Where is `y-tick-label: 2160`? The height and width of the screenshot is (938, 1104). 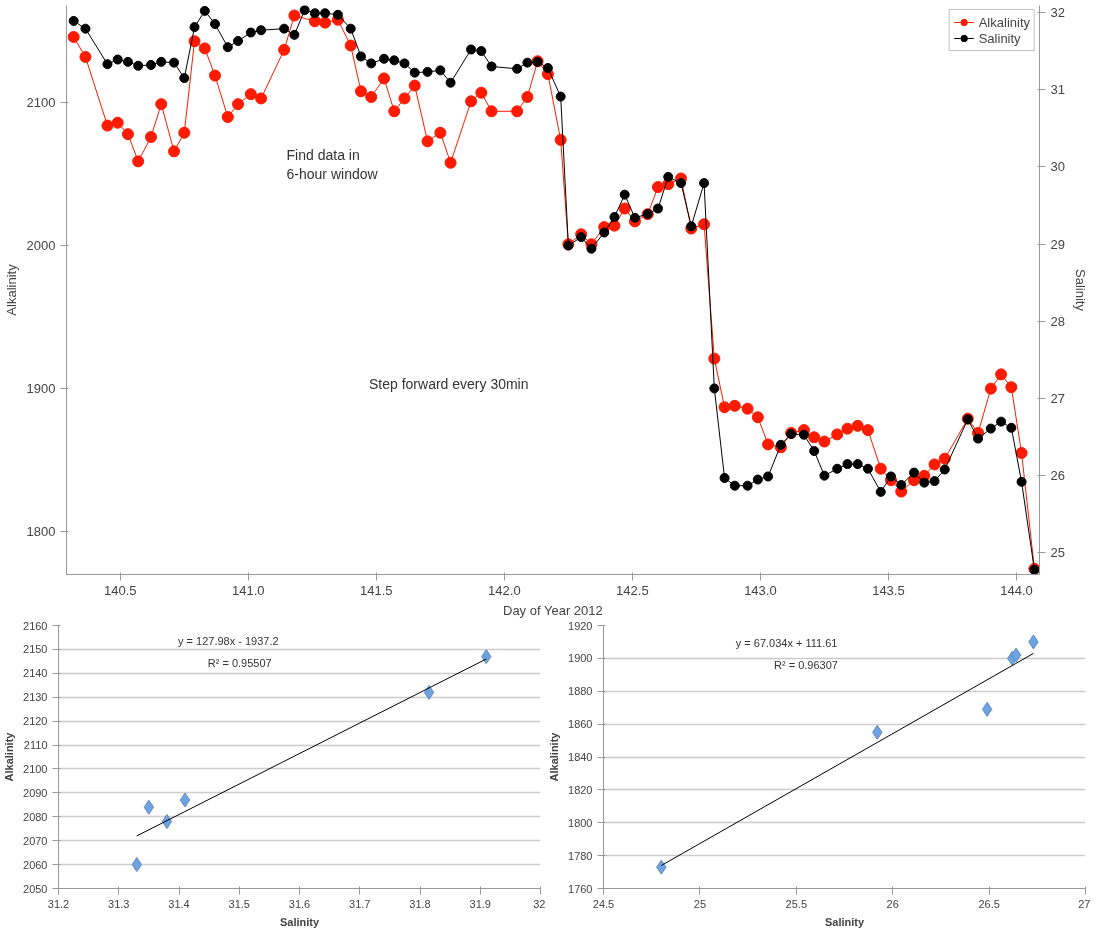
y-tick-label: 2160 is located at coordinates (35, 625).